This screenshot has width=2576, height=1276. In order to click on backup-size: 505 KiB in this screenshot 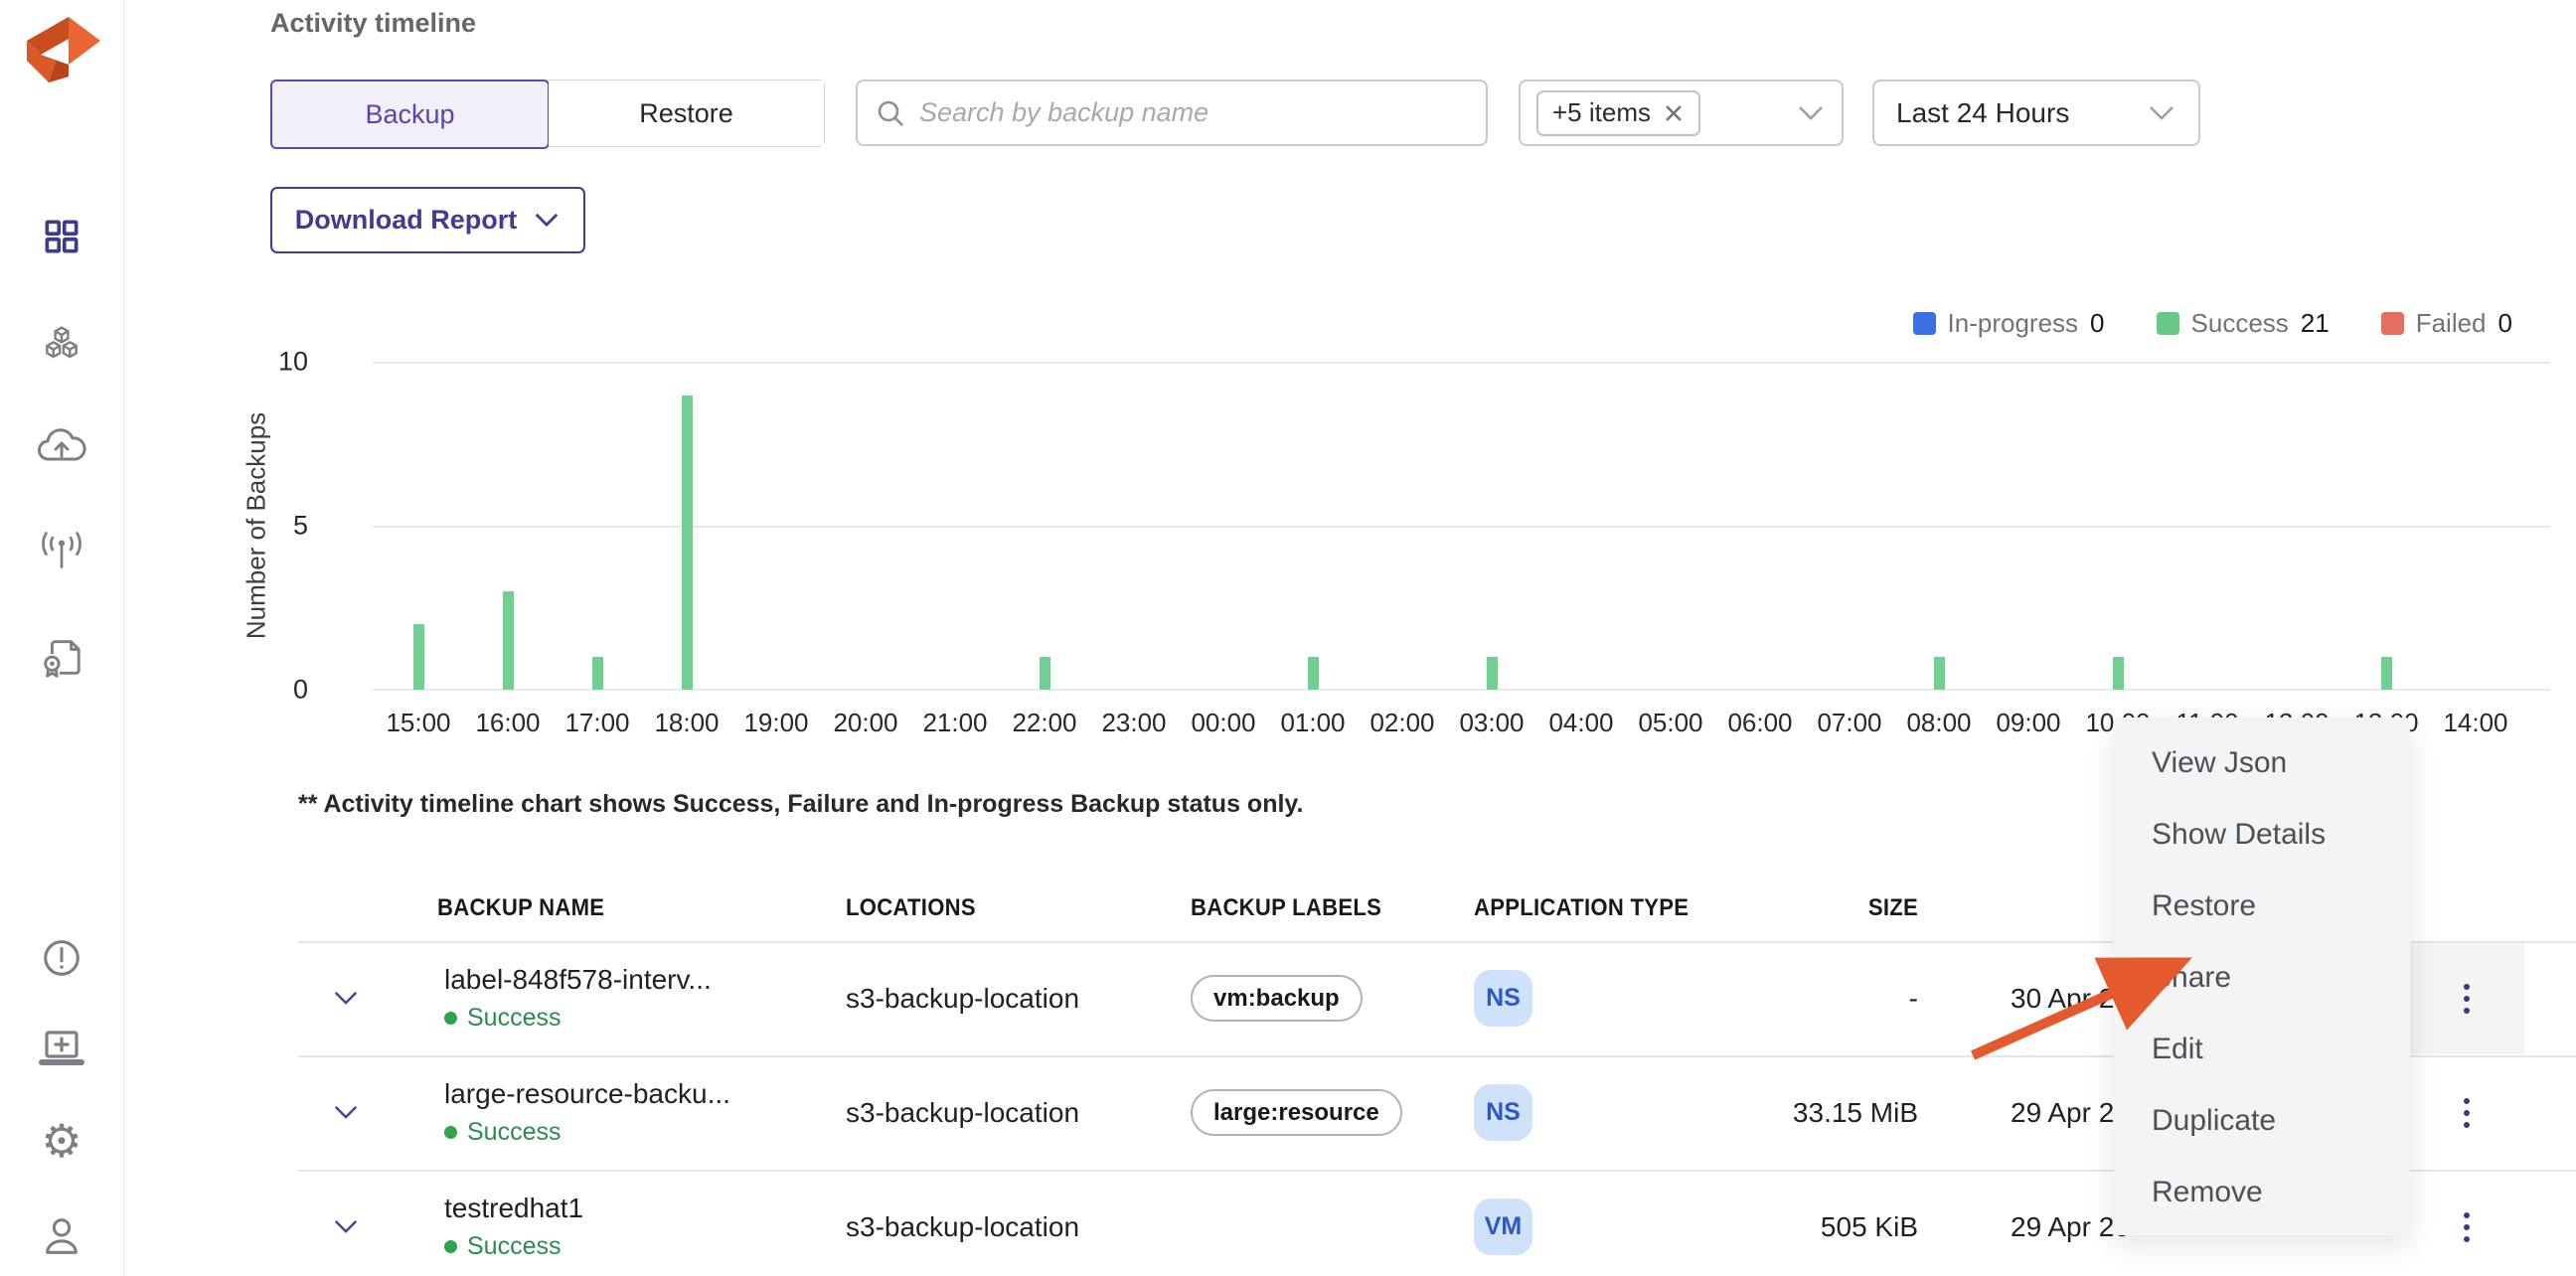, I will do `click(1869, 1226)`.